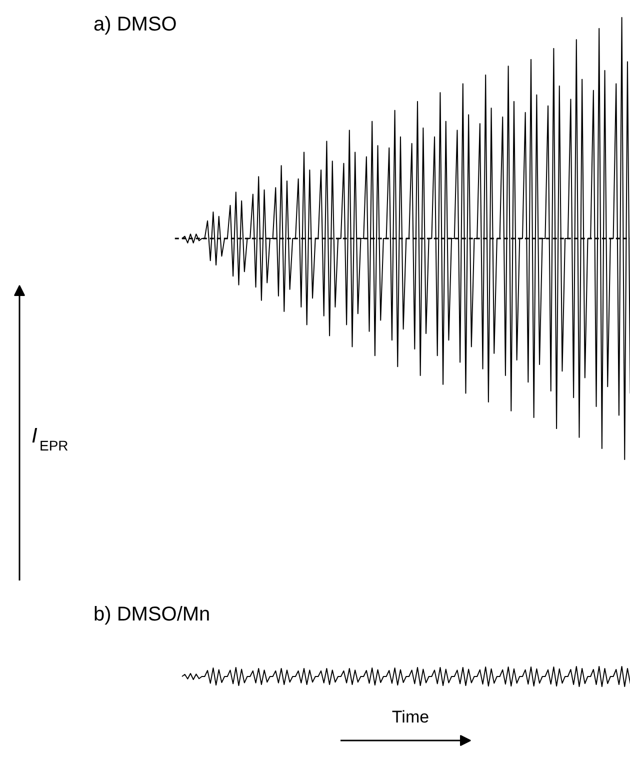 The width and height of the screenshot is (630, 771). I want to click on chart-title: b) DMSO/Mn, so click(152, 615).